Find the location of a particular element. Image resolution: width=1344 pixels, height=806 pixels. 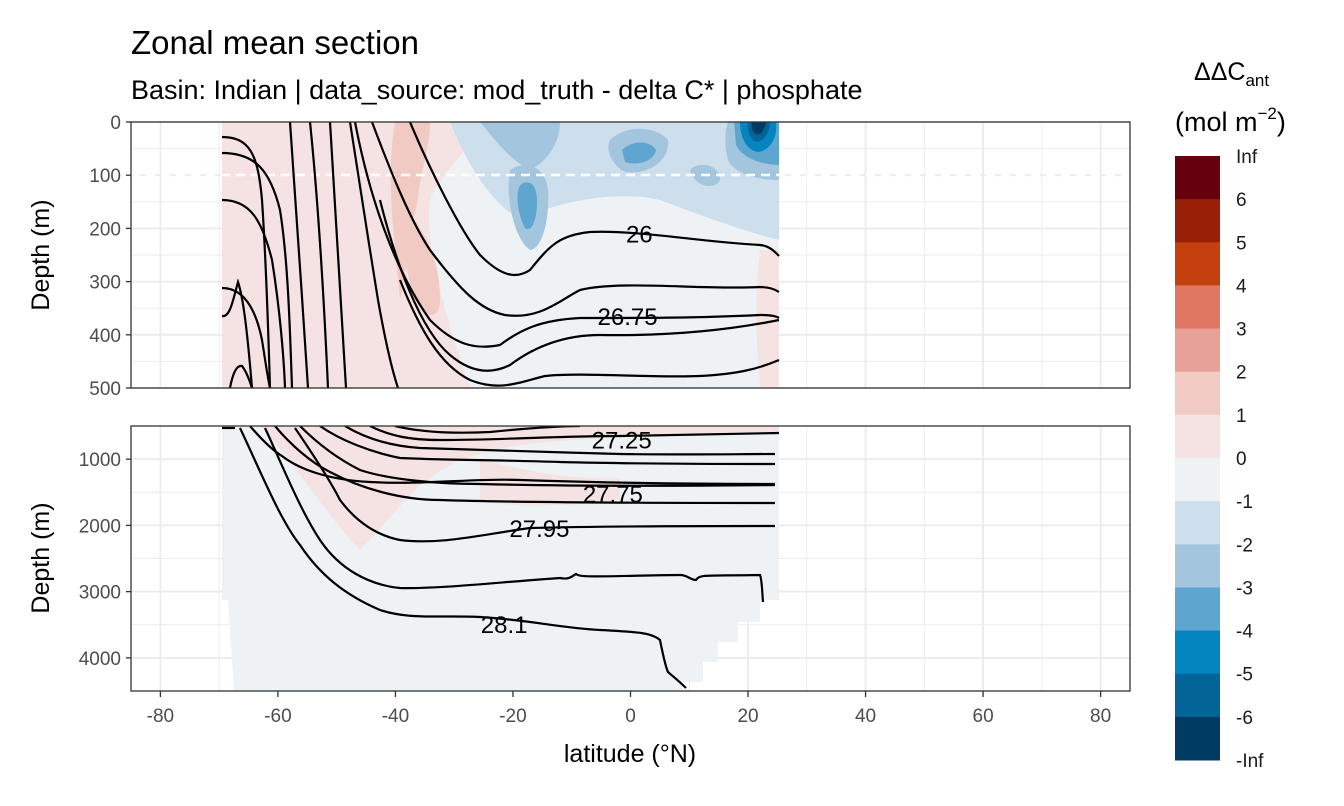

x-tick-label: 20 is located at coordinates (747, 716).